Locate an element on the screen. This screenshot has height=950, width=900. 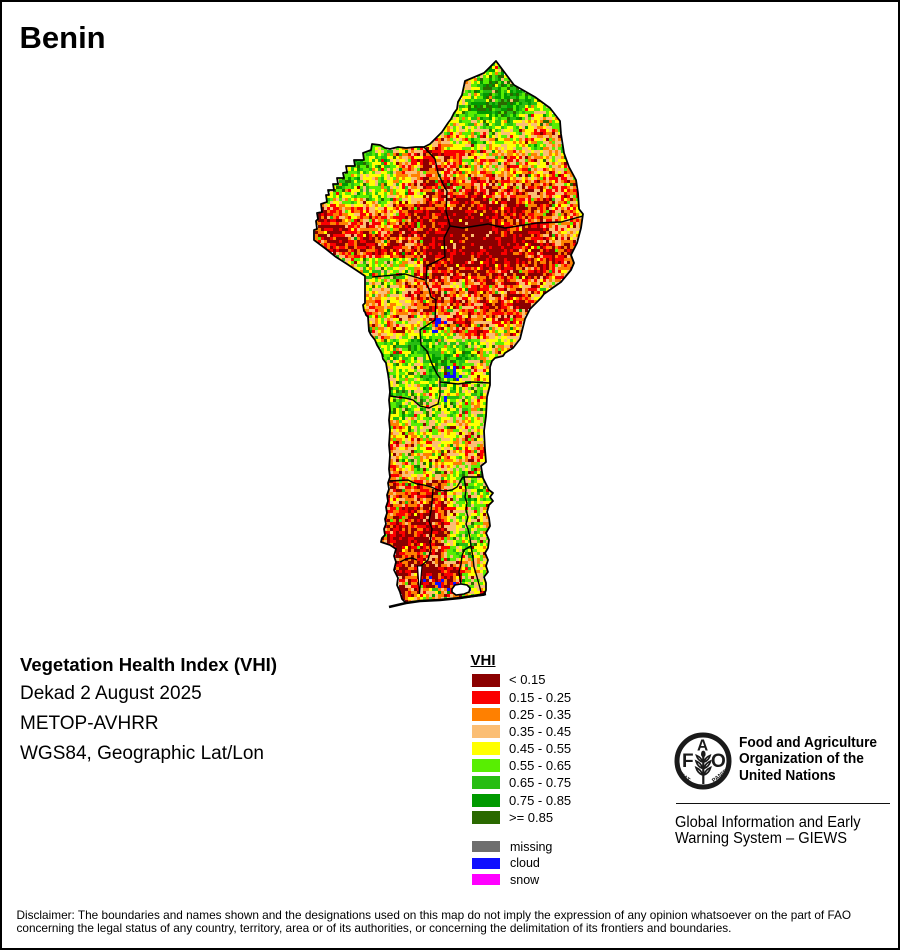
svg-text: O is located at coordinates (718, 761).